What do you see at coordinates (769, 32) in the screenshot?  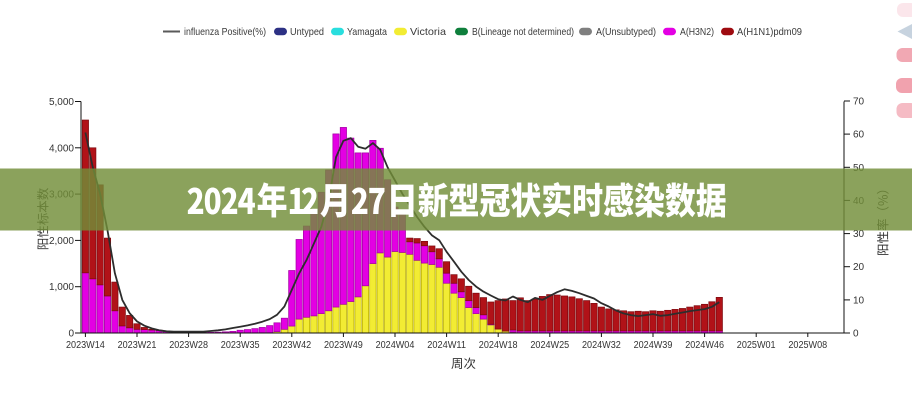 I see `svg-text: A(H1N1)pdm09` at bounding box center [769, 32].